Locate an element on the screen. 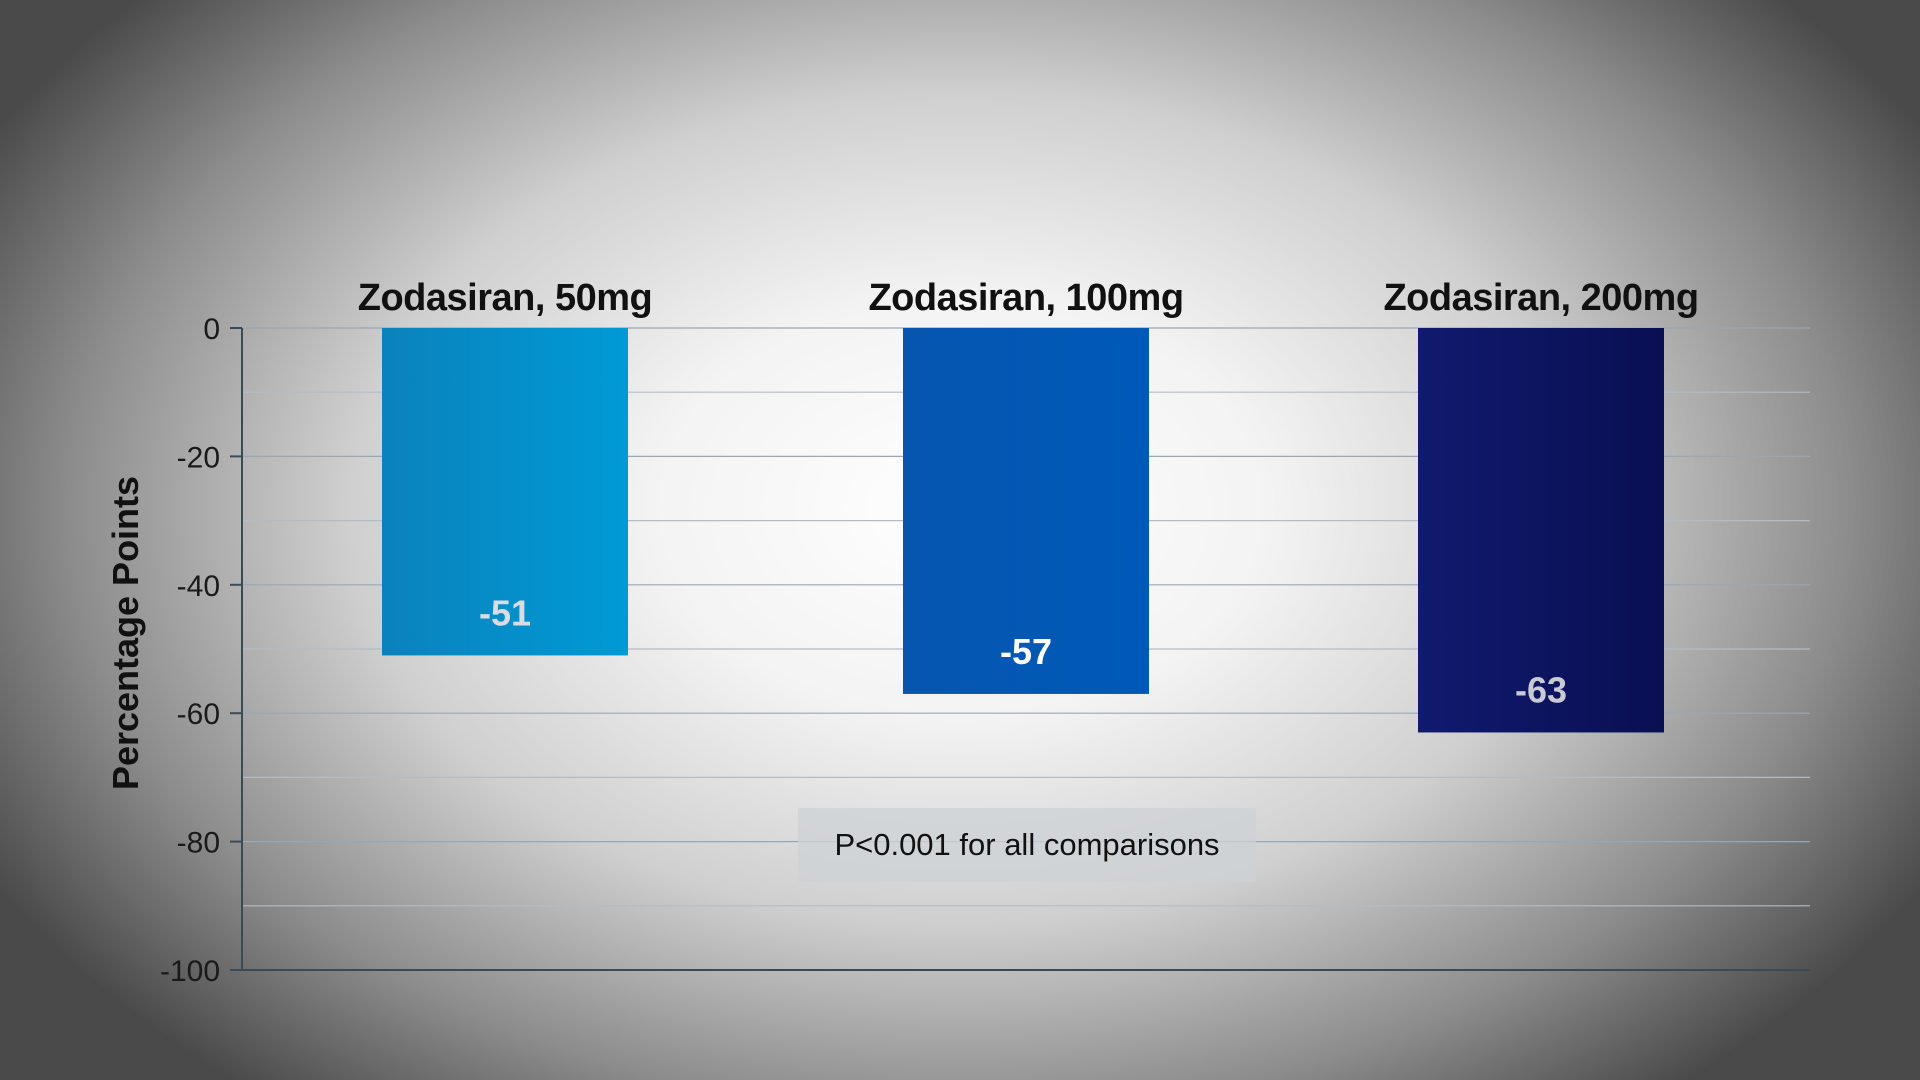  y-axis: 0 -20 -40 -60 -80 -100 Percentage Points is located at coordinates (174, 650).